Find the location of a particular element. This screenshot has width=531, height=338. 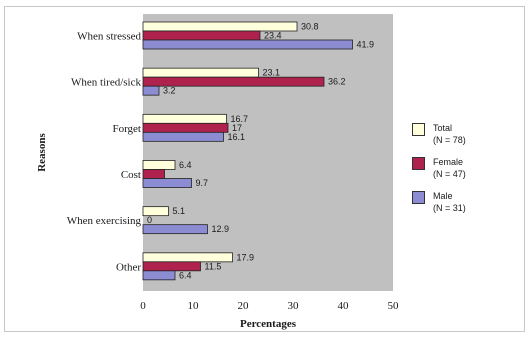

data-label-cost-total: 6.4 is located at coordinates (185, 165).